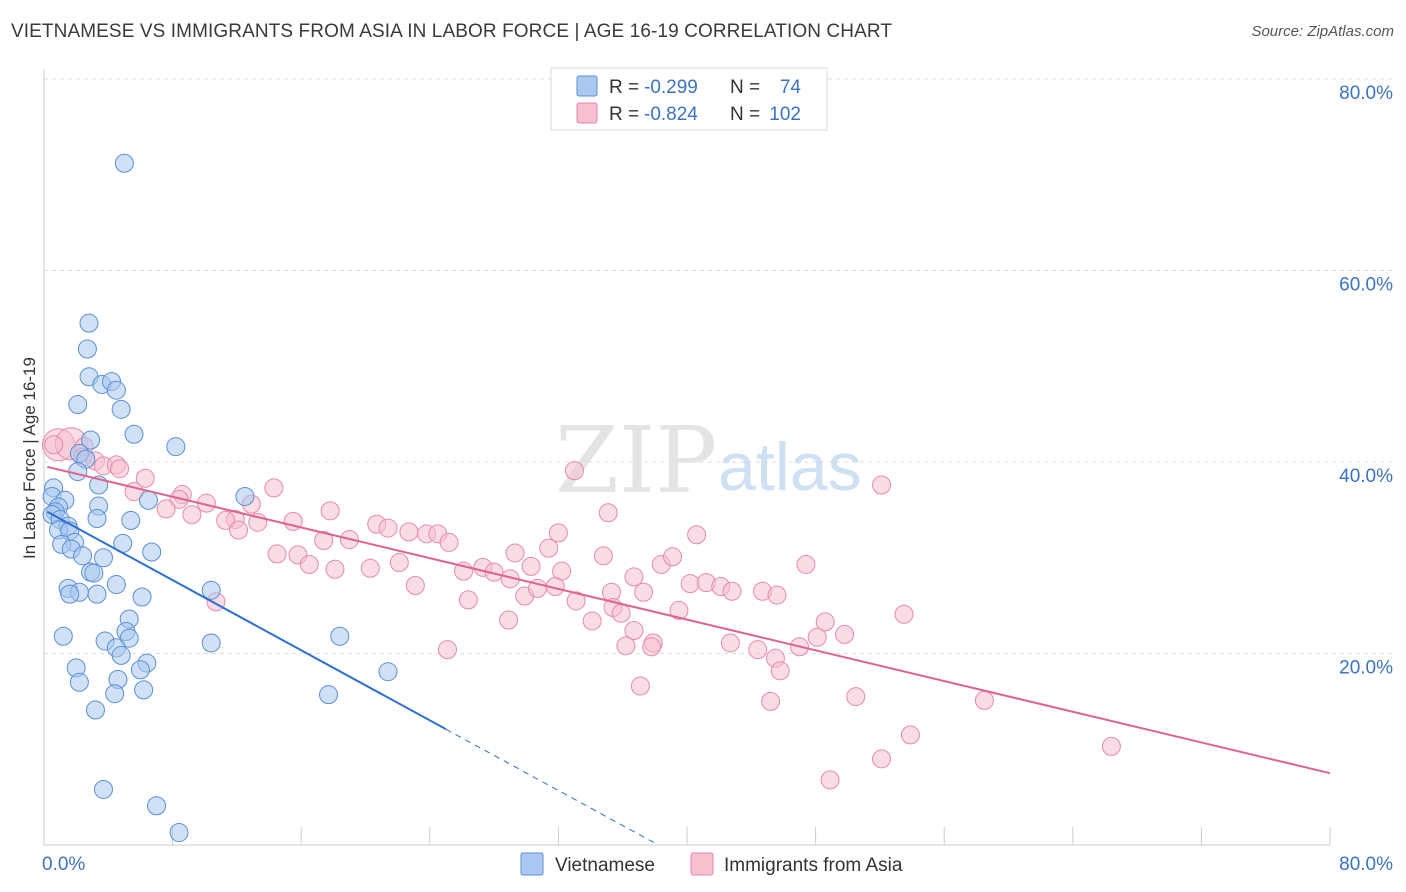 The width and height of the screenshot is (1406, 892). What do you see at coordinates (1366, 476) in the screenshot?
I see `y-tick-label: 40.0%` at bounding box center [1366, 476].